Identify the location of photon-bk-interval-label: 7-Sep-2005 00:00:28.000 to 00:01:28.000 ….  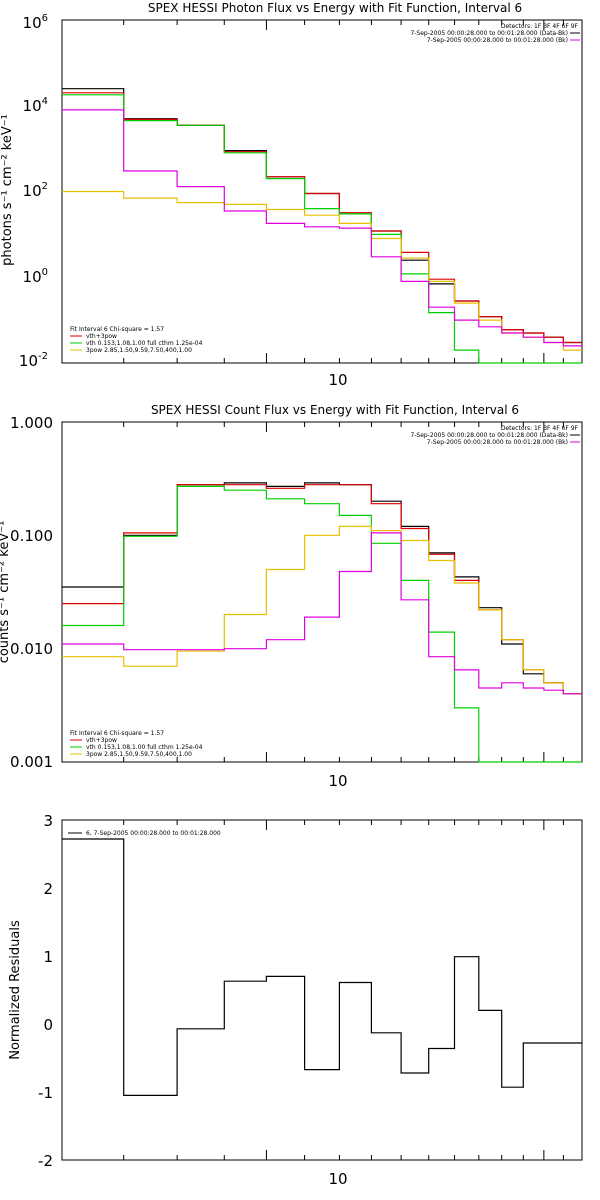
(497, 40).